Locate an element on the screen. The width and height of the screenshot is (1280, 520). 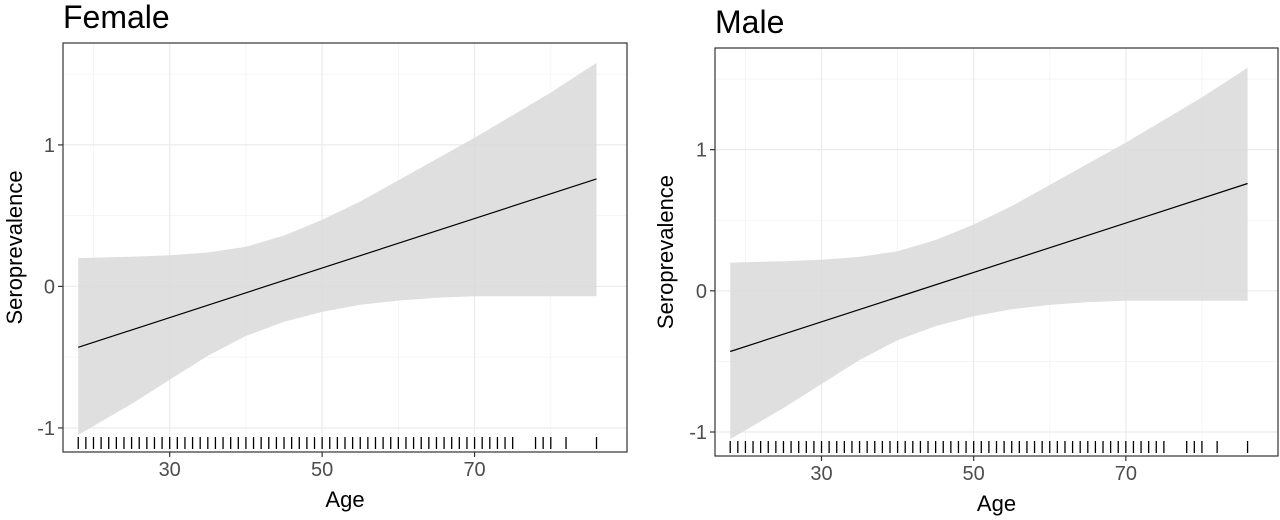
chart-title: Male is located at coordinates (749, 22).